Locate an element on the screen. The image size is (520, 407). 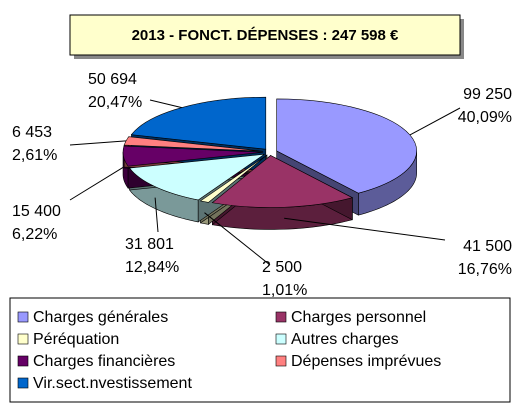
chart-title: 2013 - FONCT. DÉPENSES : 247 598 € is located at coordinates (265, 35).